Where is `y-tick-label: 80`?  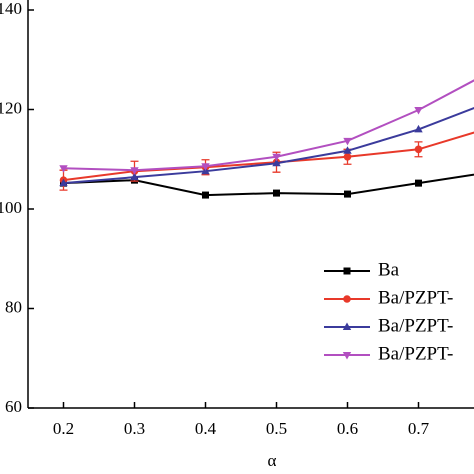 y-tick-label: 80 is located at coordinates (13, 306).